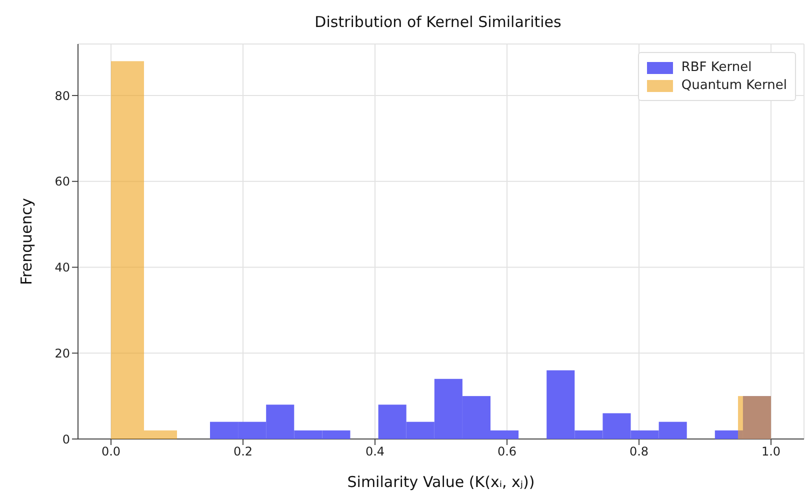  What do you see at coordinates (62, 95) in the screenshot?
I see `y-tick-label: 80` at bounding box center [62, 95].